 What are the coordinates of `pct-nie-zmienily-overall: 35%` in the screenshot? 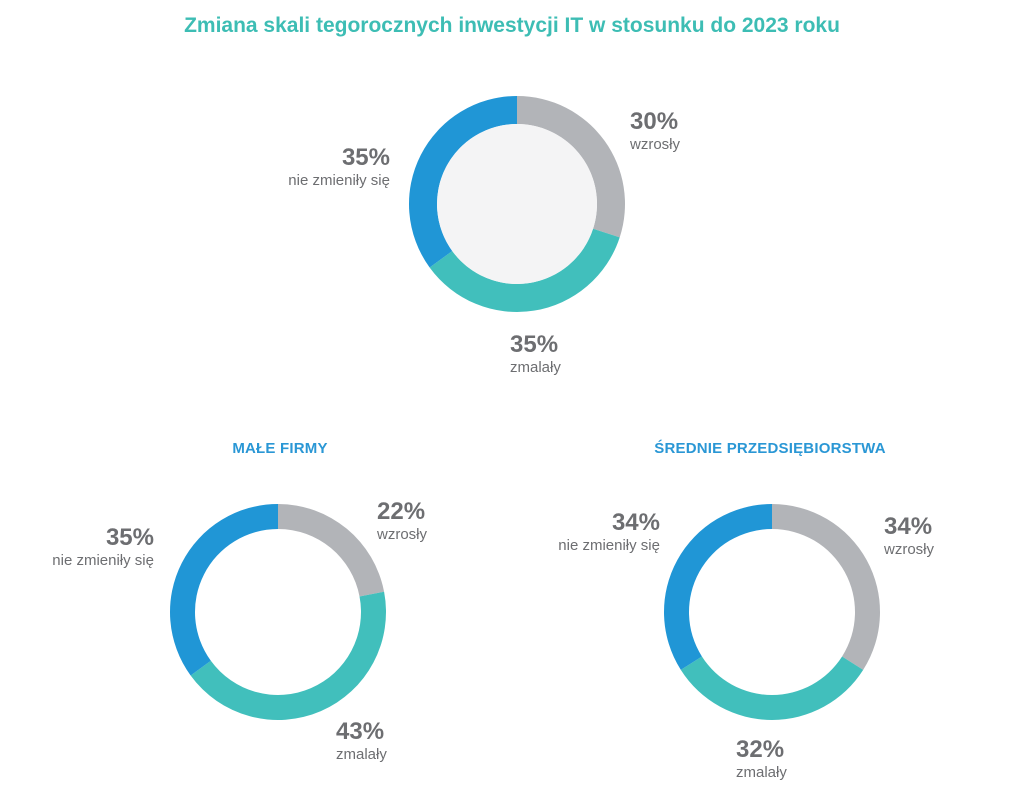 It's located at (365, 157).